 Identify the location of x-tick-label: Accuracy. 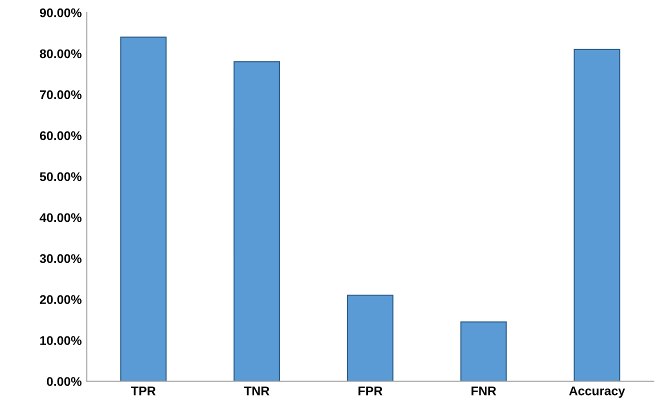
(597, 392).